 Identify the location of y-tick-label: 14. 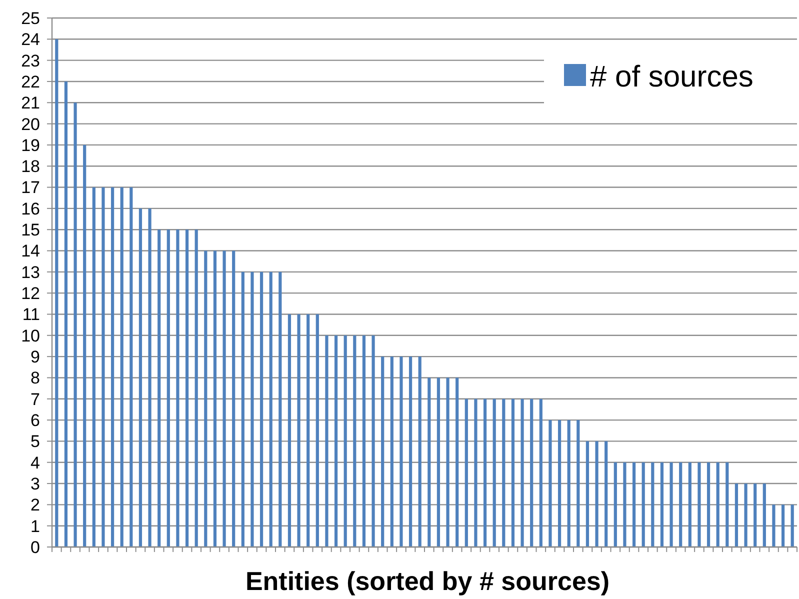
(30, 251).